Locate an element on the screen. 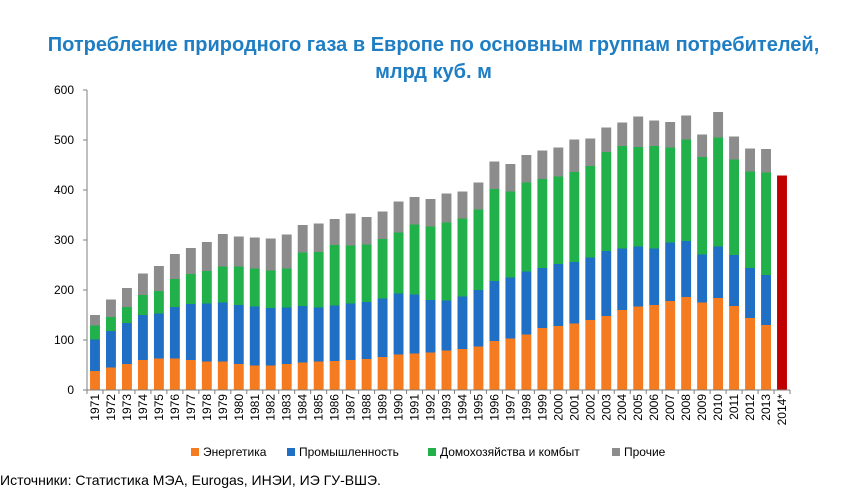 The height and width of the screenshot is (497, 867). legend-label: Энергетика is located at coordinates (235, 452).